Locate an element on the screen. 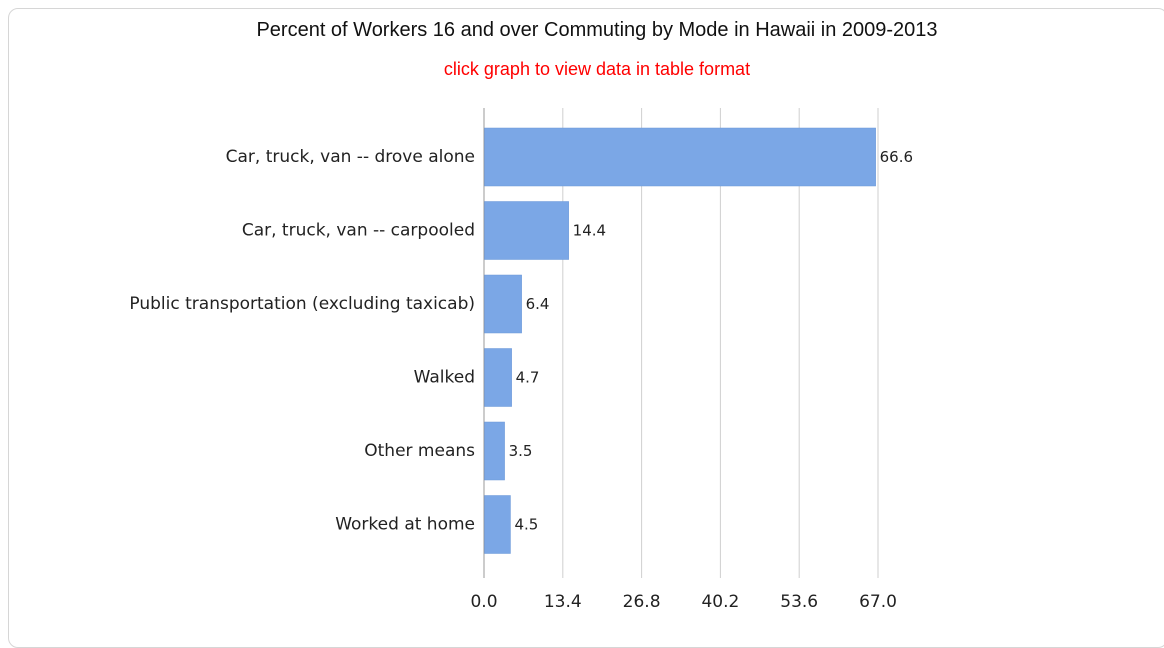 The height and width of the screenshot is (648, 1164). data-label: 3.5 is located at coordinates (521, 451).